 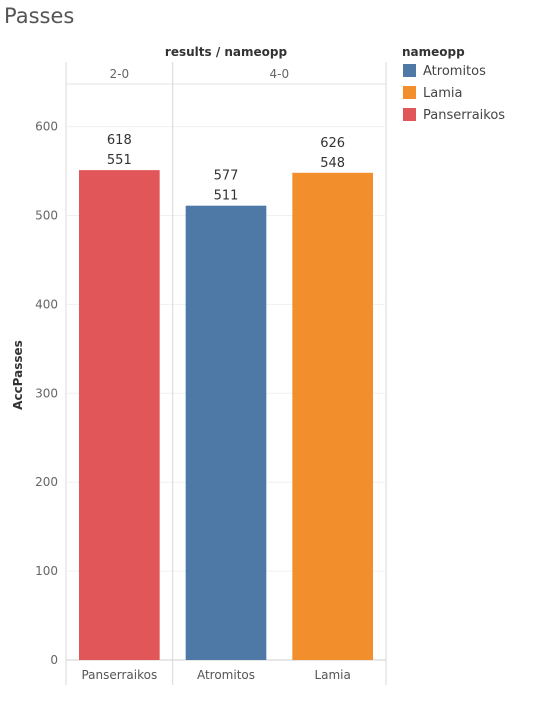 I want to click on x-category-label: Lamia, so click(x=332, y=675).